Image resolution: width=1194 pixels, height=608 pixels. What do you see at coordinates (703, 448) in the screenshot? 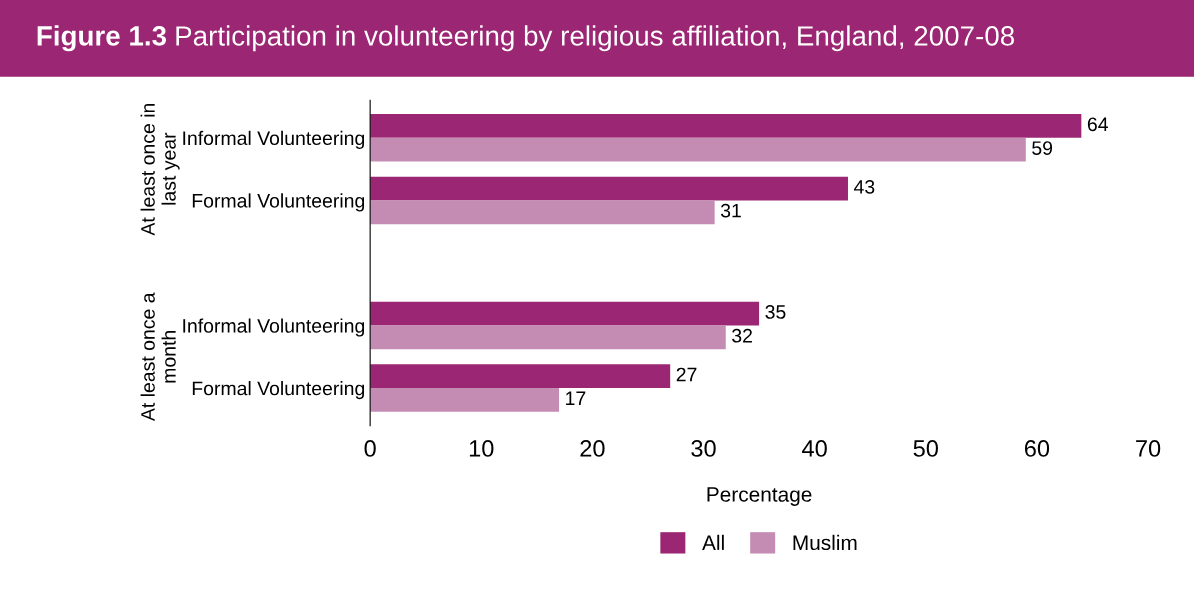
I see `x-tick-label: 30` at bounding box center [703, 448].